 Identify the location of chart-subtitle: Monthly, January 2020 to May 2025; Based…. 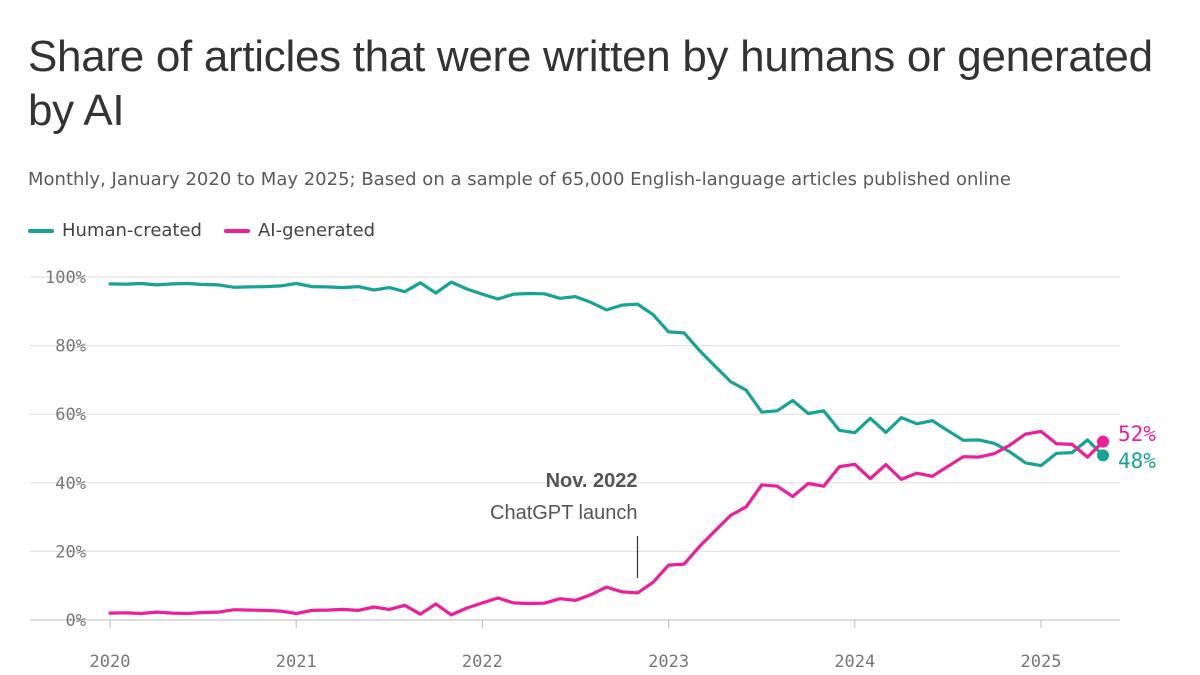
(519, 179).